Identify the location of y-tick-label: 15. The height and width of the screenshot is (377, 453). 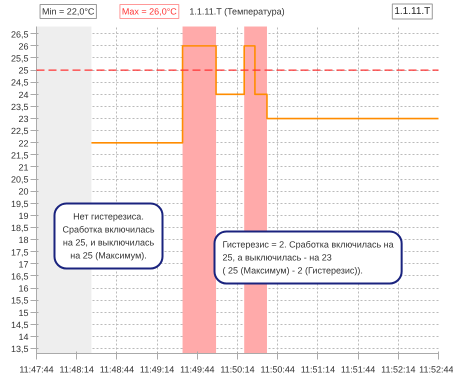
(23, 313).